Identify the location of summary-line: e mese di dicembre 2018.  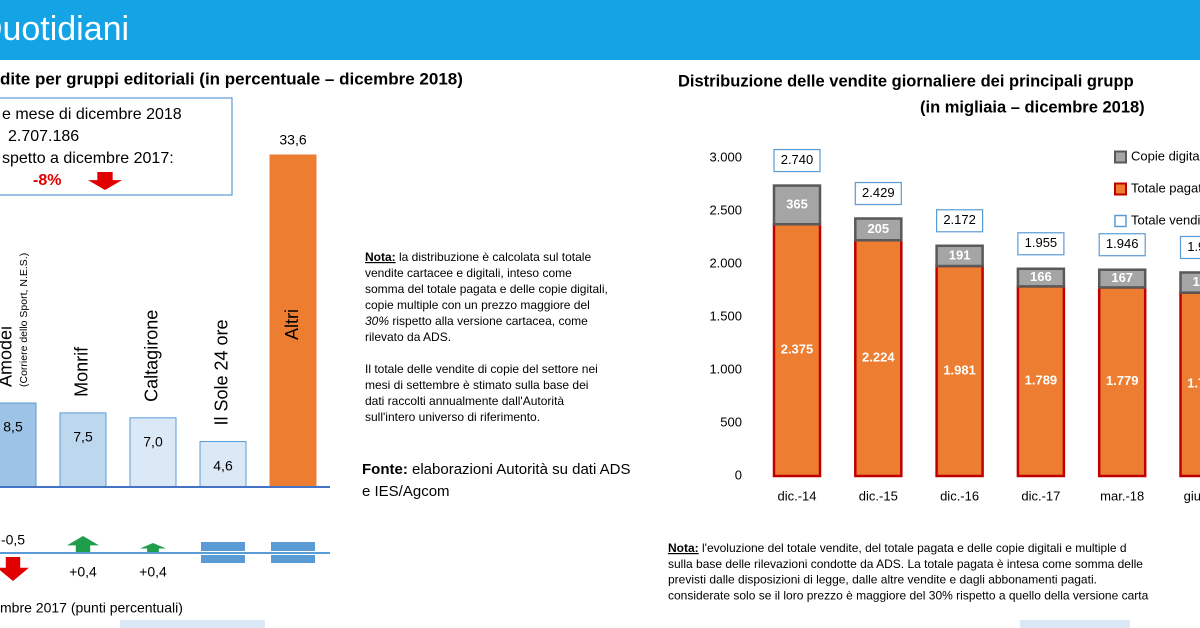
(92, 114).